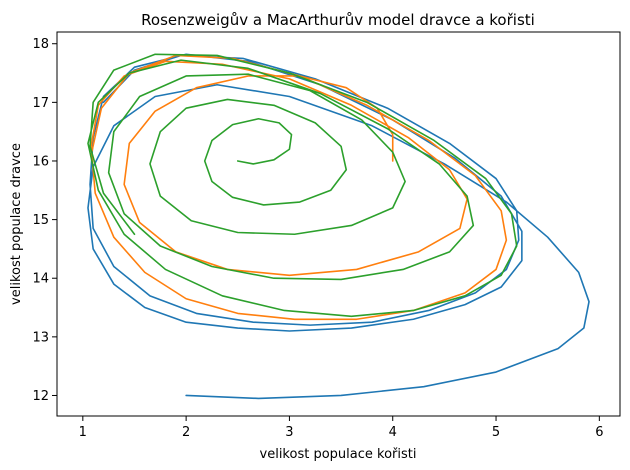 Image resolution: width=630 pixels, height=470 pixels. I want to click on y-tick-label: 15, so click(40, 220).